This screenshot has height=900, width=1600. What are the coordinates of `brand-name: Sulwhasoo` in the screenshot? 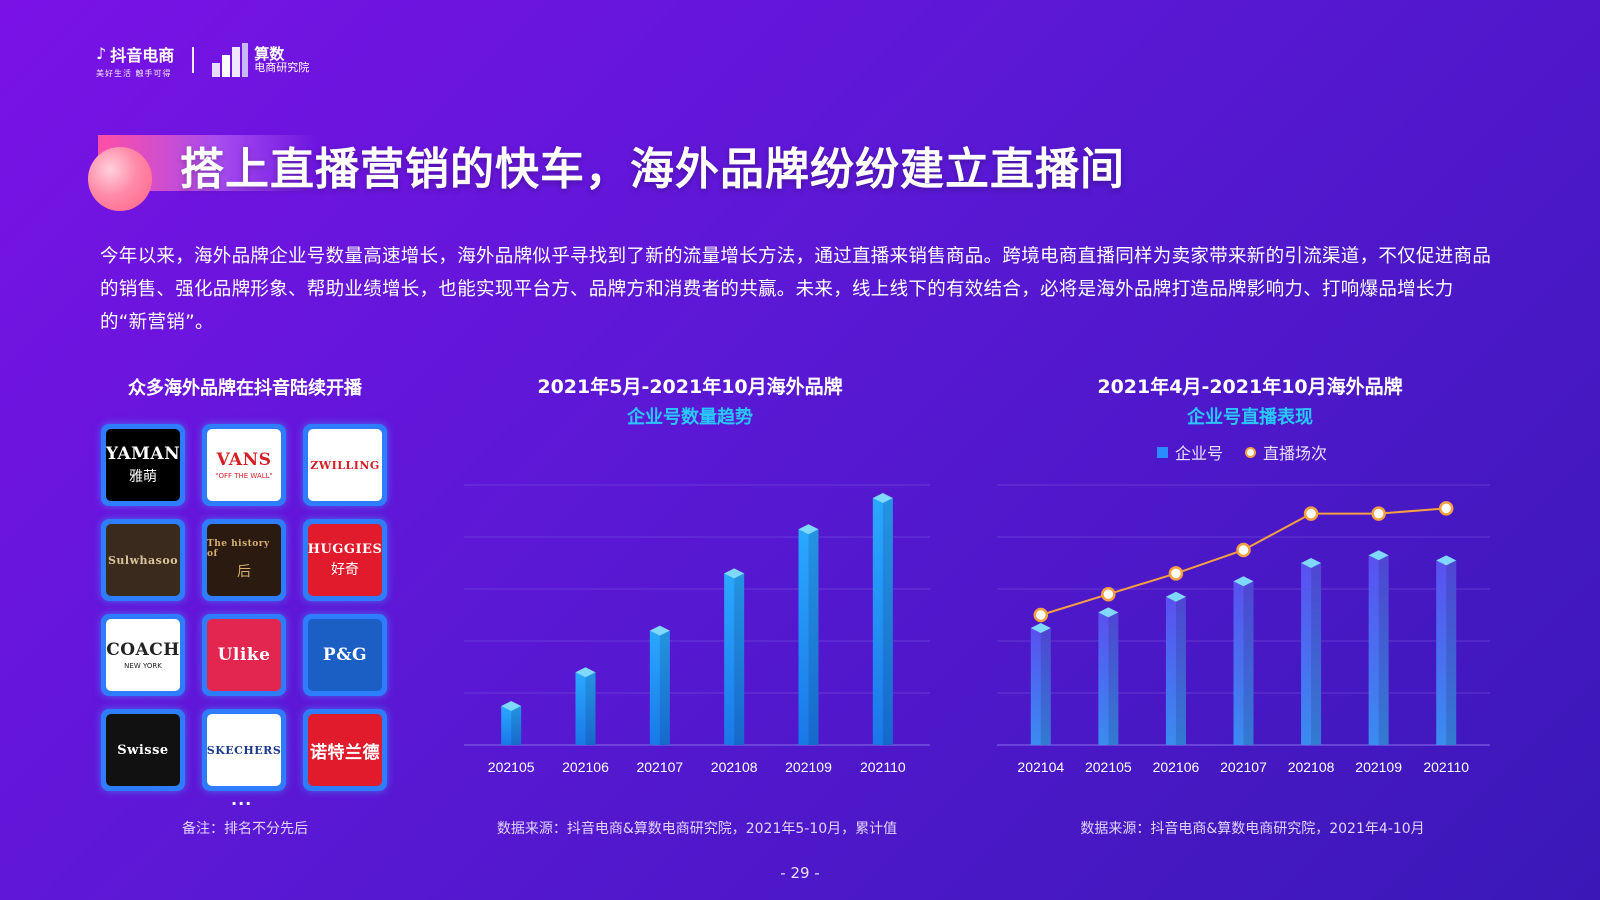 It's located at (143, 560).